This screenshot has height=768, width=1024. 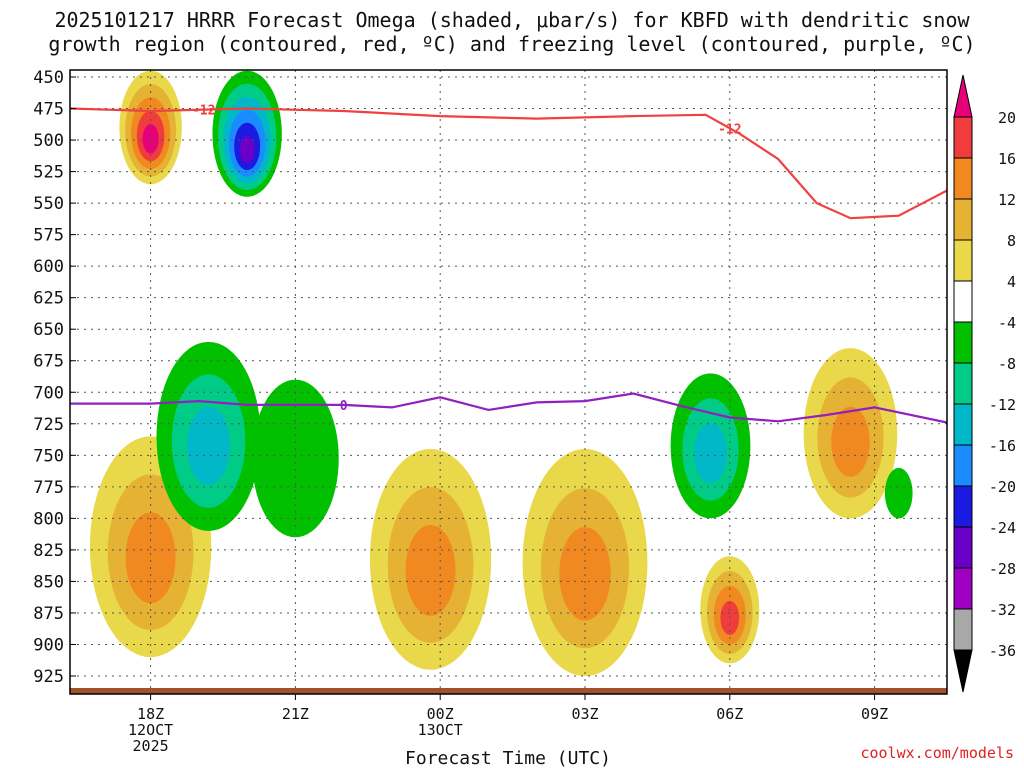 What do you see at coordinates (1002, 610) in the screenshot?
I see `colorbar-label--32: -32` at bounding box center [1002, 610].